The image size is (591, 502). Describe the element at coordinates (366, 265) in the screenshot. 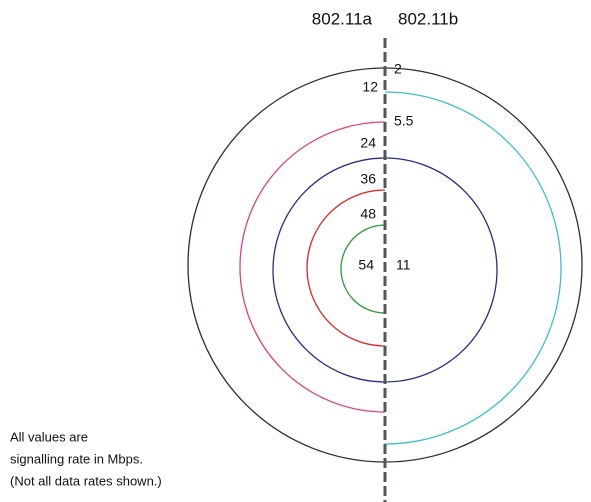

I see `rate-label: 54` at that location.